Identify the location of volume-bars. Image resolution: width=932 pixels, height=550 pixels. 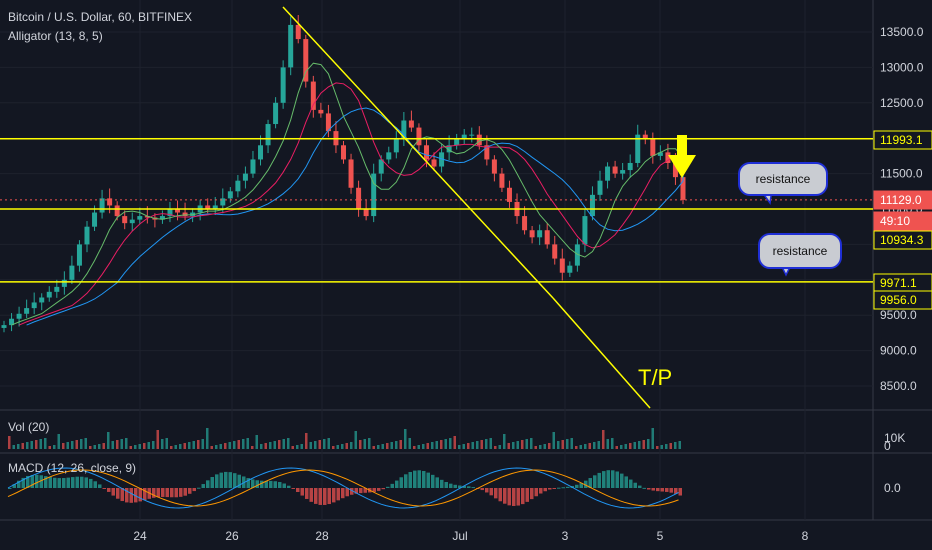
(344, 438).